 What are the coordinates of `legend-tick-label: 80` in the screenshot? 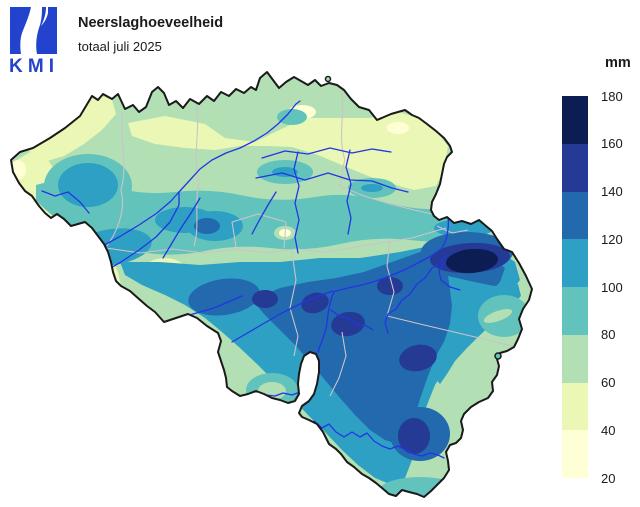 It's located at (608, 335).